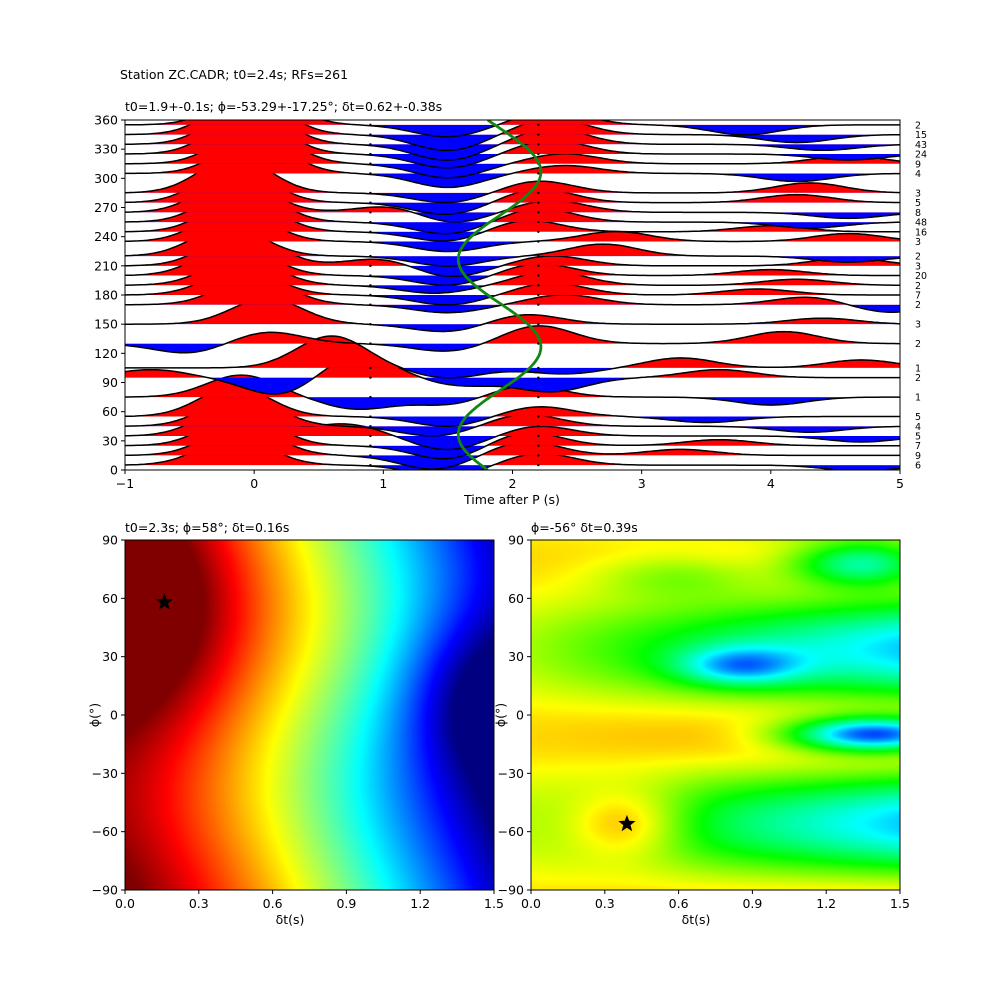 This screenshot has height=1000, width=1000. I want to click on x-tick-label: 3, so click(642, 483).